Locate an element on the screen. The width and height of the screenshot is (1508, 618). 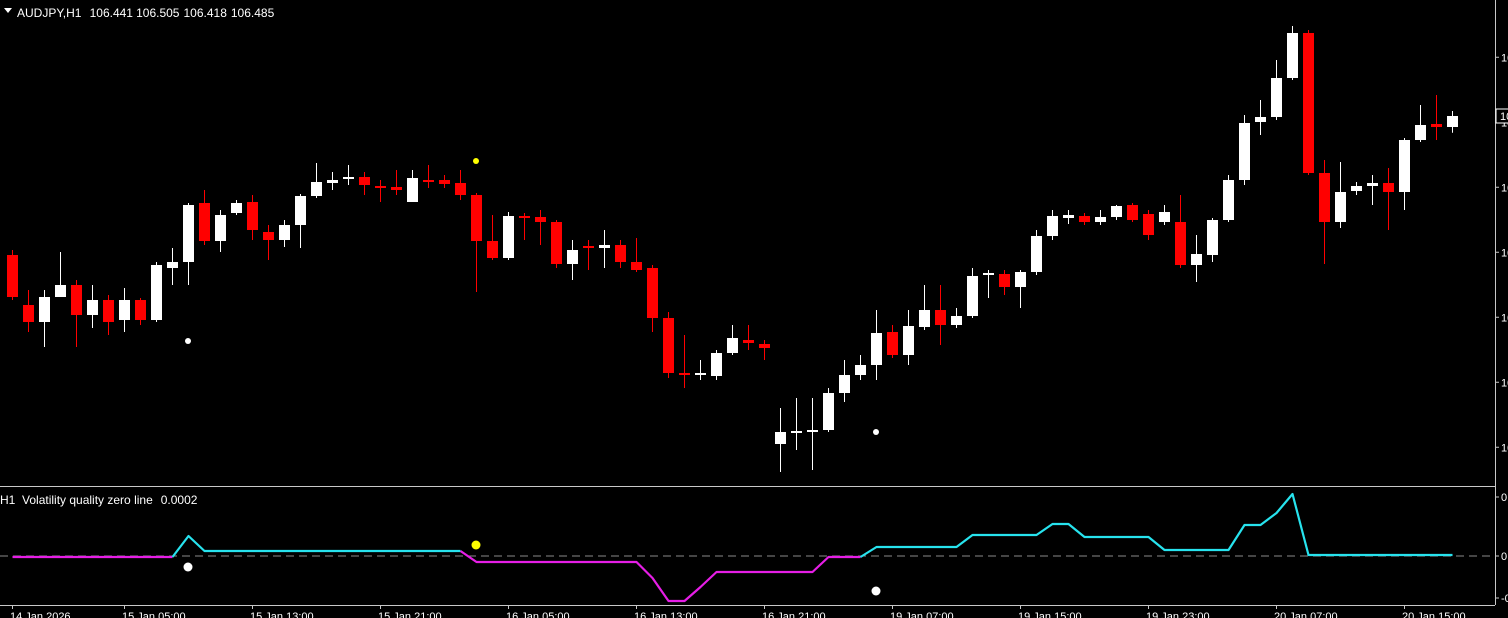
y-tick-label: 106.72 is located at coordinates (1504, 58).